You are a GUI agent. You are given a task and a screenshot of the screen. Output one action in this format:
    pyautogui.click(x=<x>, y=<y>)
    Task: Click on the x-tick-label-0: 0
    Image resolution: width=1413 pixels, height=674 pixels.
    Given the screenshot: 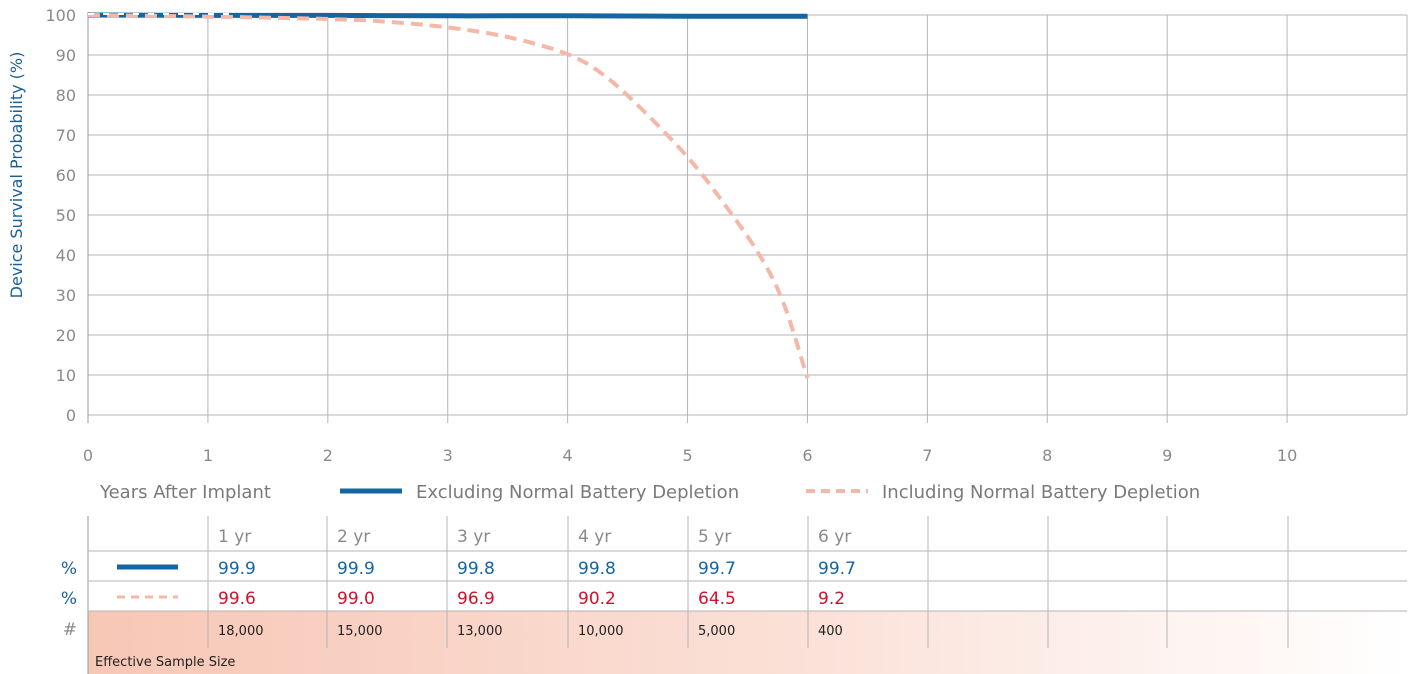 What is the action you would take?
    pyautogui.click(x=88, y=455)
    